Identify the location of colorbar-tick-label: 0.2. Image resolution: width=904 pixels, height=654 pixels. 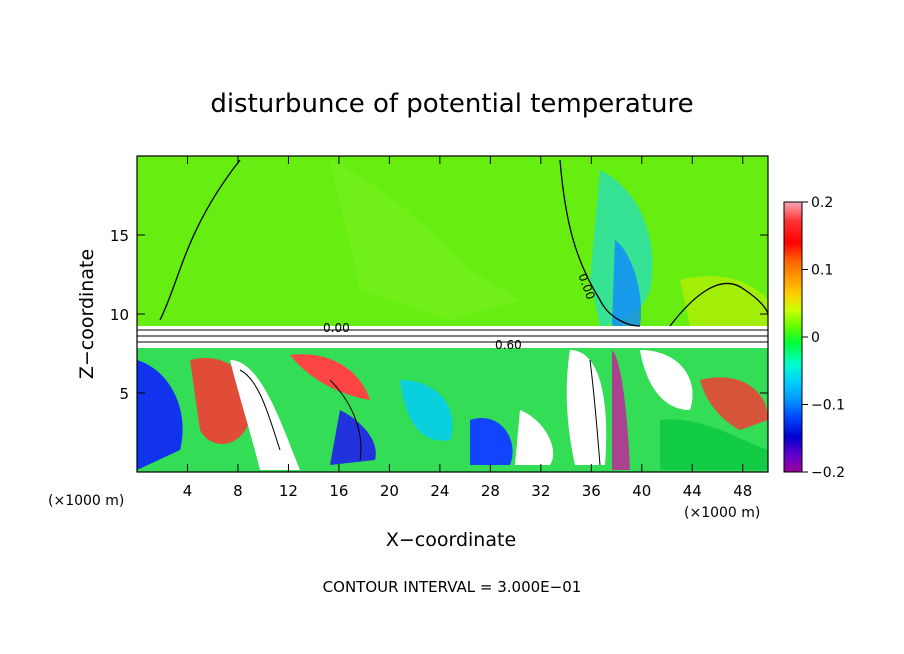
(822, 203).